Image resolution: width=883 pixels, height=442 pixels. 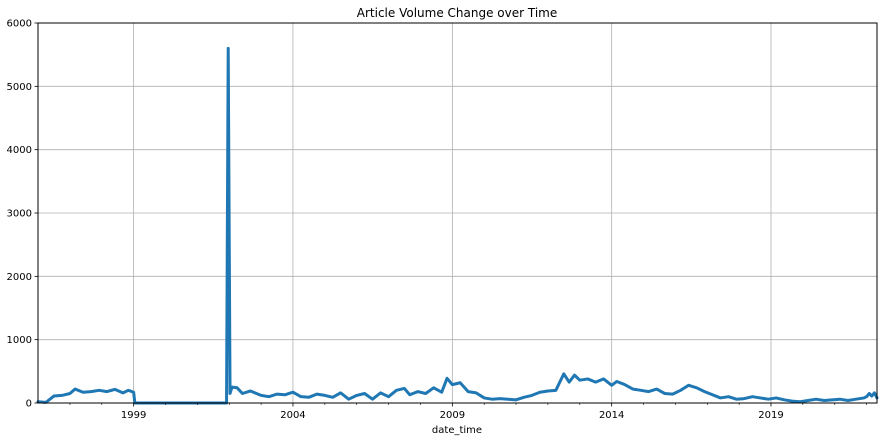 What do you see at coordinates (19, 277) in the screenshot?
I see `y-tick-label: 2000` at bounding box center [19, 277].